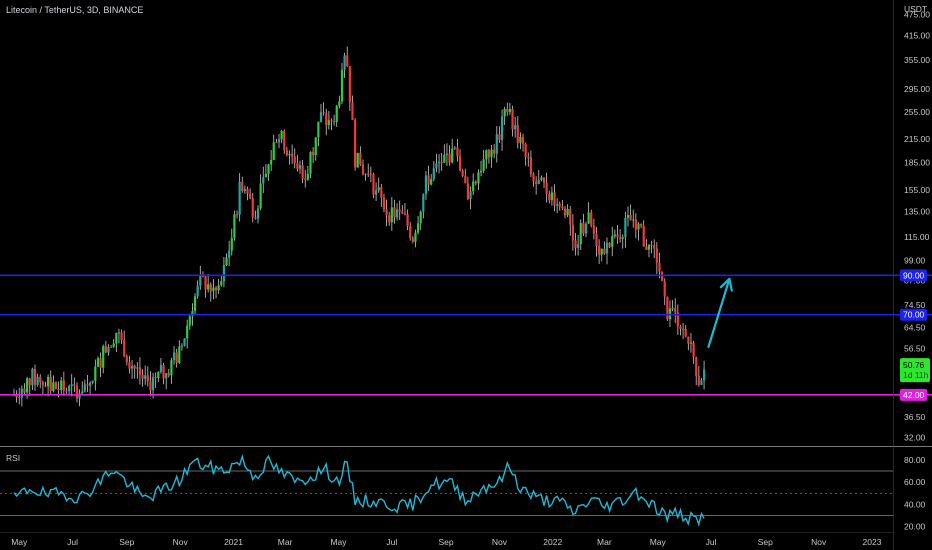  I want to click on last-price-badge, so click(915, 370).